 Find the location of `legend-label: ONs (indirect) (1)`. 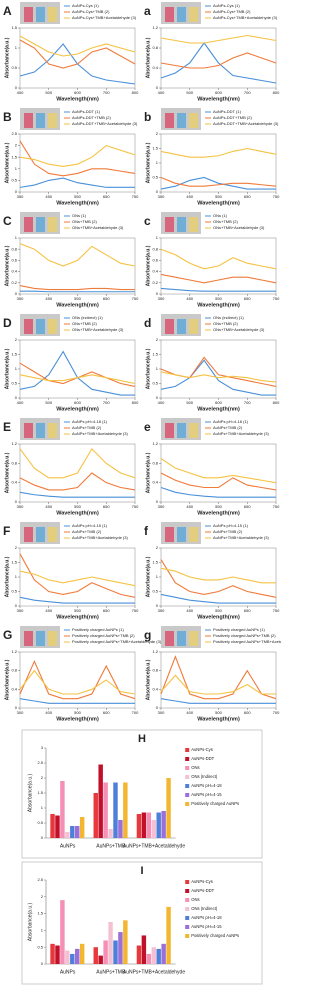

legend-label: ONs (indirect) (1) is located at coordinates (87, 317).